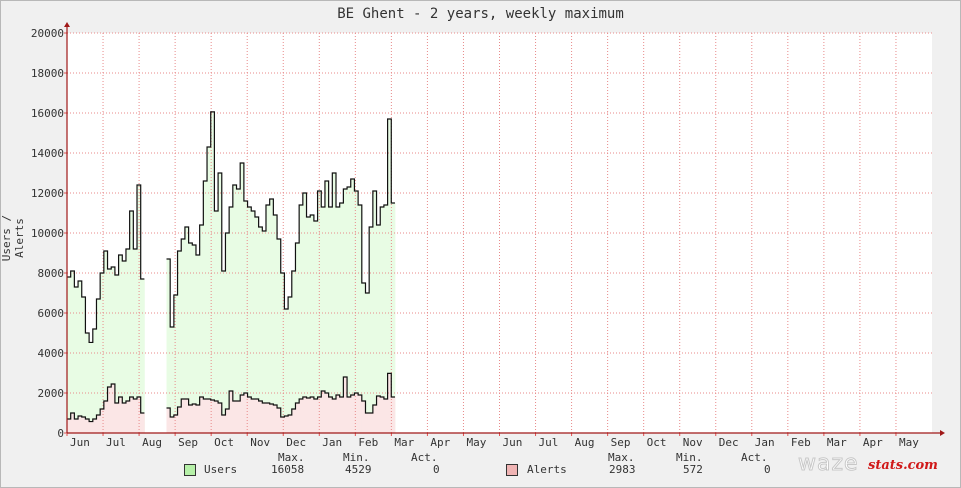 The image size is (961, 488). I want to click on logo-suffix: stats.com, so click(903, 465).